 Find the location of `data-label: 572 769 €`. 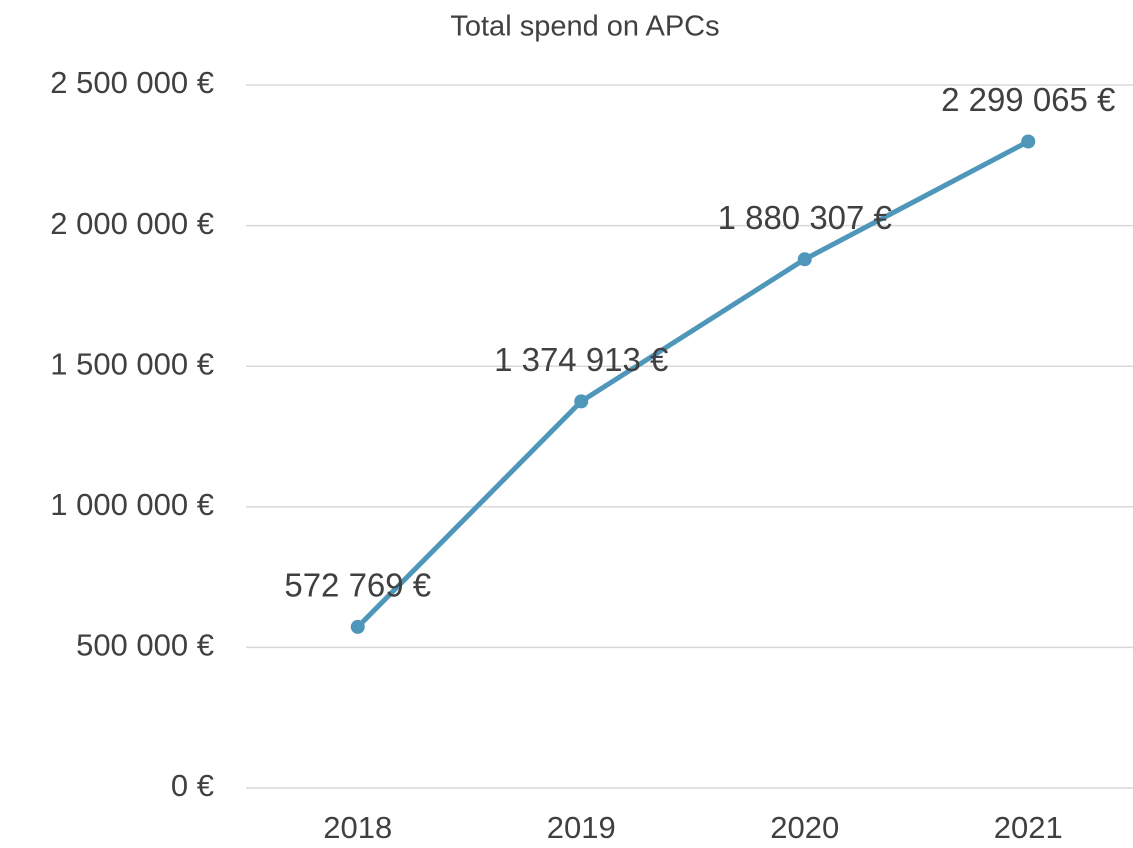

data-label: 572 769 € is located at coordinates (357, 585).